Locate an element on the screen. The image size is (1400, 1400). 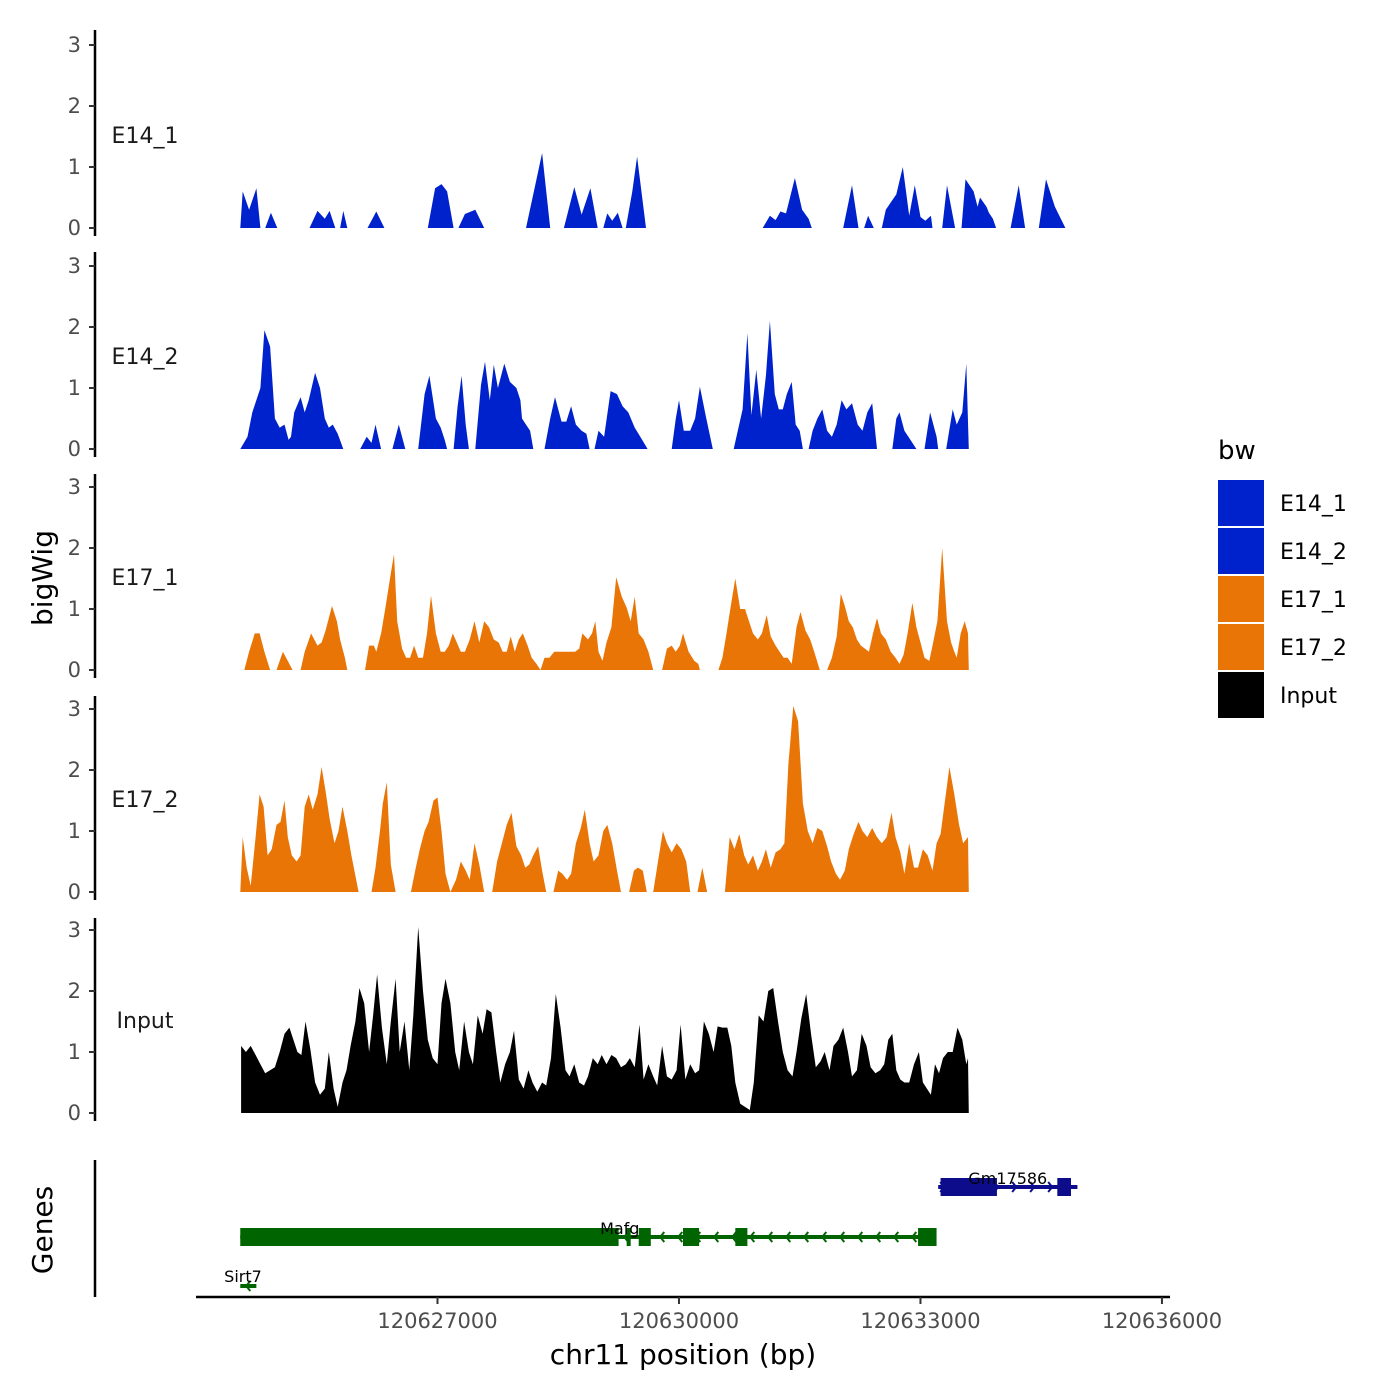
track-label: E17_1 is located at coordinates (145, 578).